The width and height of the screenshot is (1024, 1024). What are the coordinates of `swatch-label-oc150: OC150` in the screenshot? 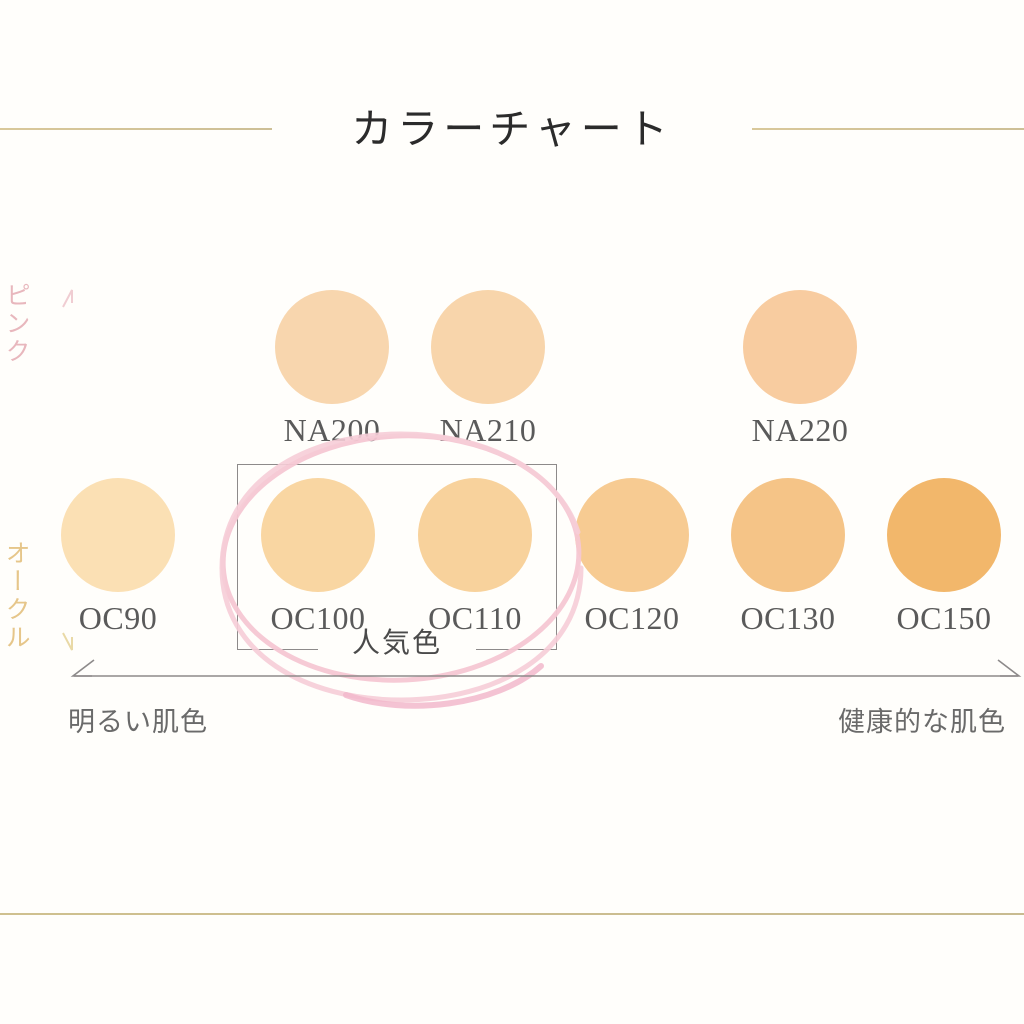 It's located at (944, 618).